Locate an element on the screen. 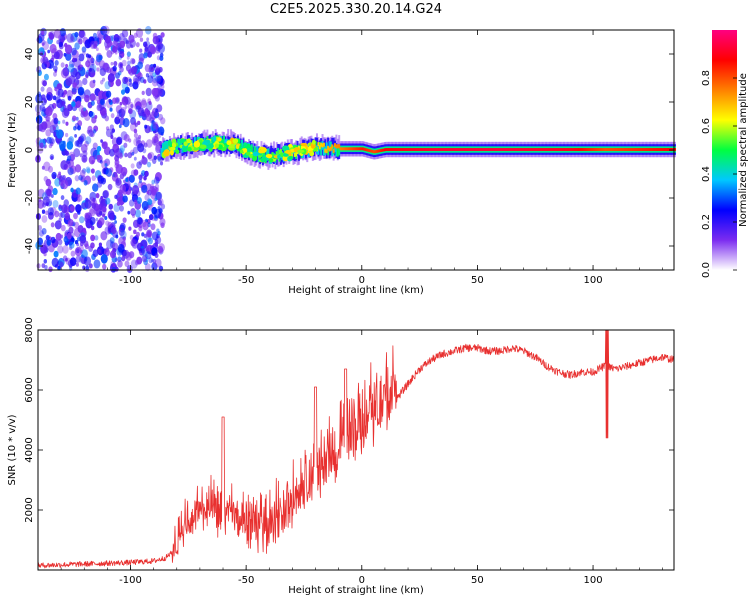 The height and width of the screenshot is (600, 750). y-tick-label: 8000 is located at coordinates (29, 329).